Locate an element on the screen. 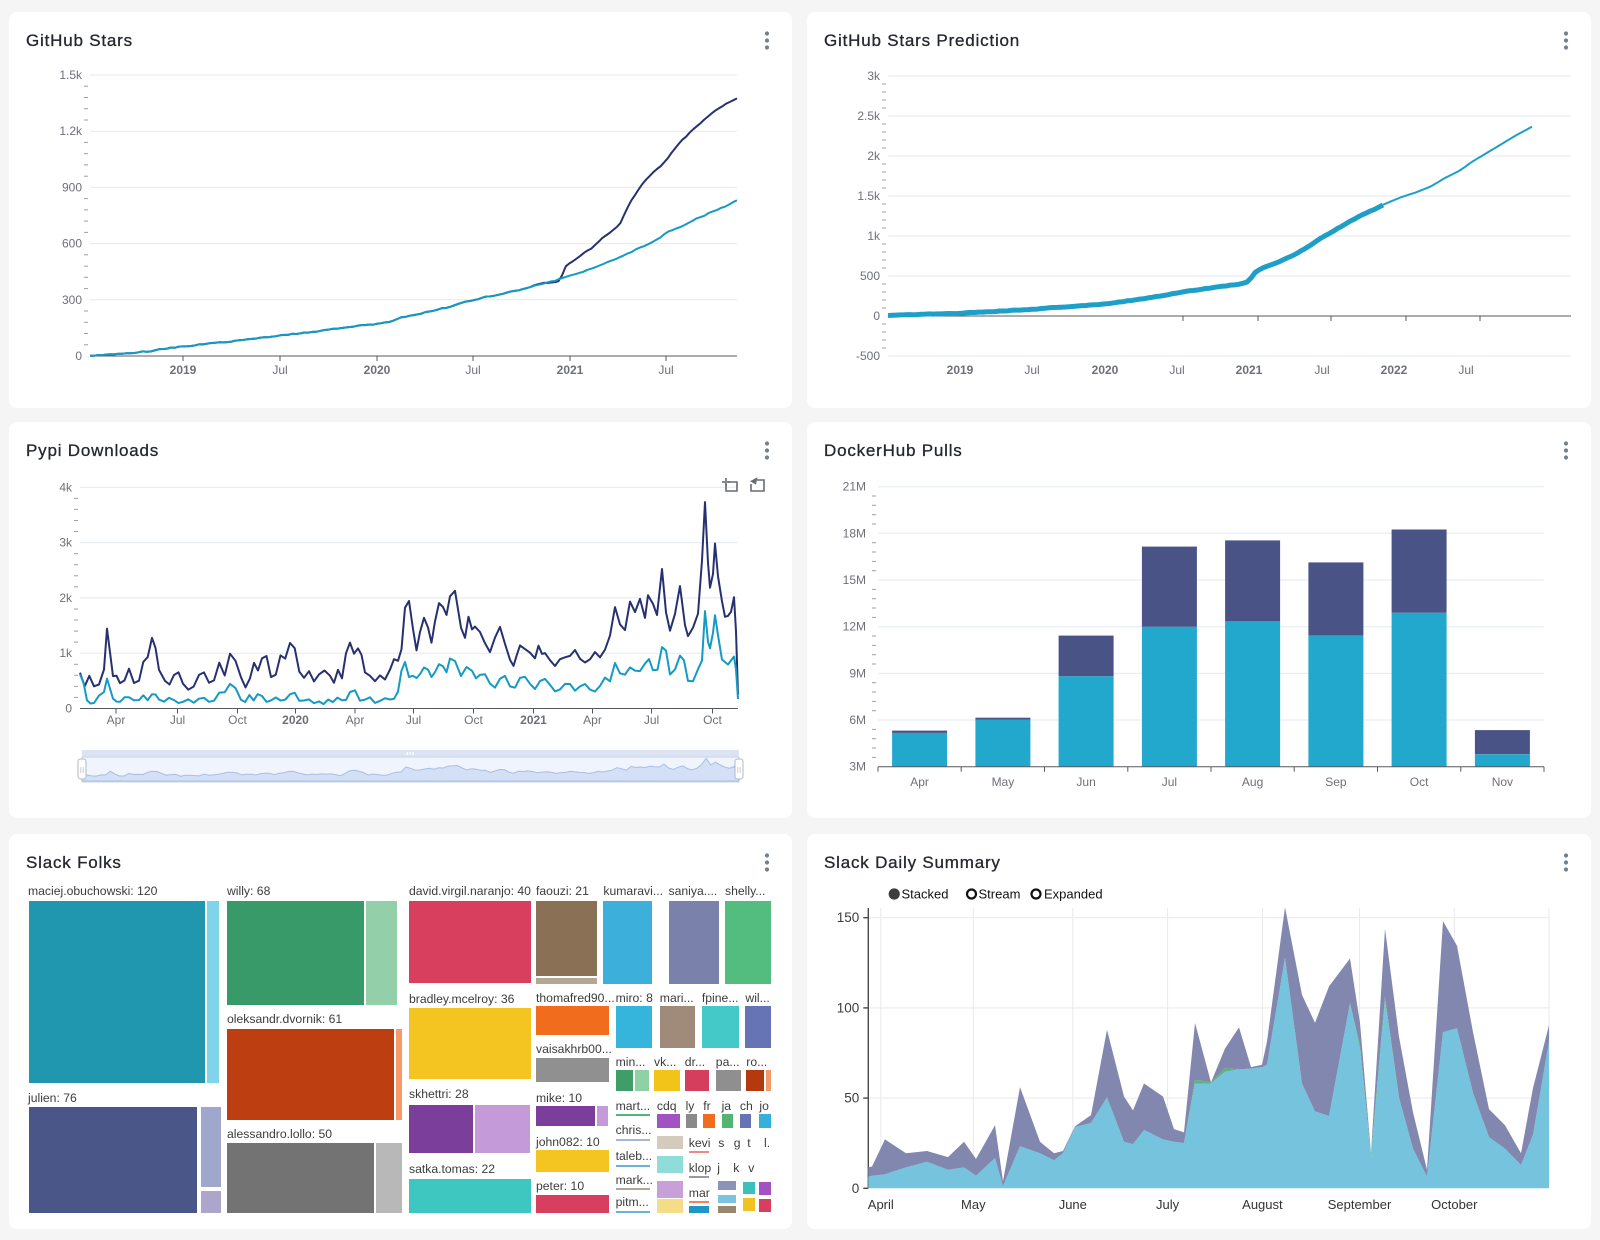 The image size is (1600, 1240). svg-text: Aug is located at coordinates (1252, 782).